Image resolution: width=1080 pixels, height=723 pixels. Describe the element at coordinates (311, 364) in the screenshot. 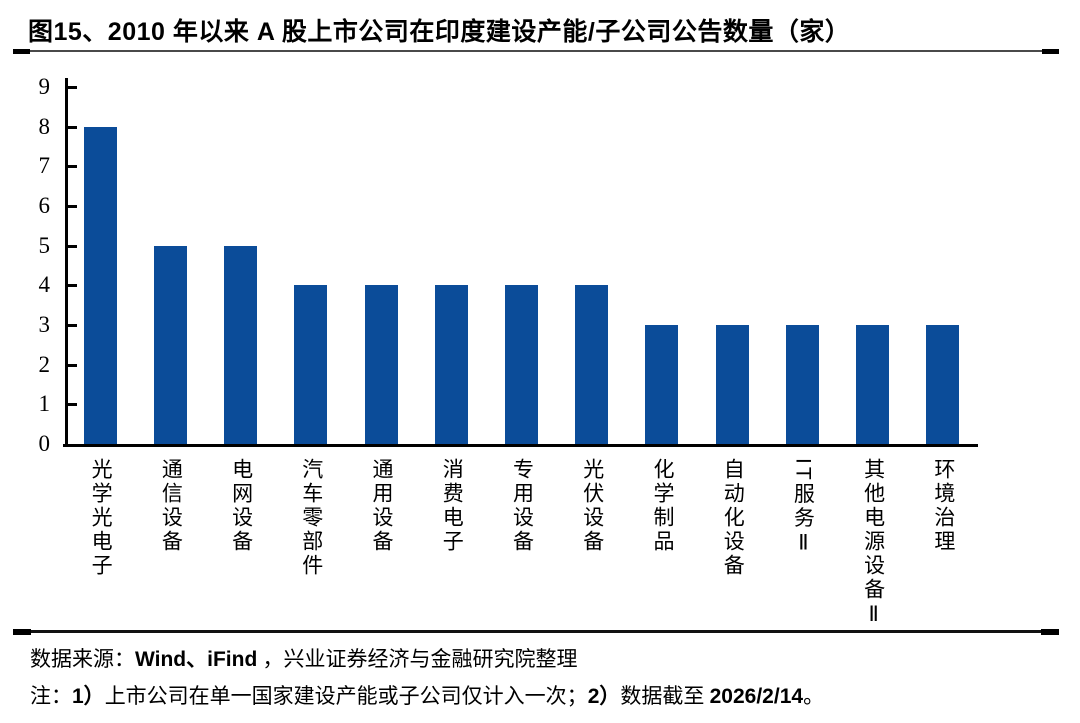

I see `bar-汽车零部件` at that location.